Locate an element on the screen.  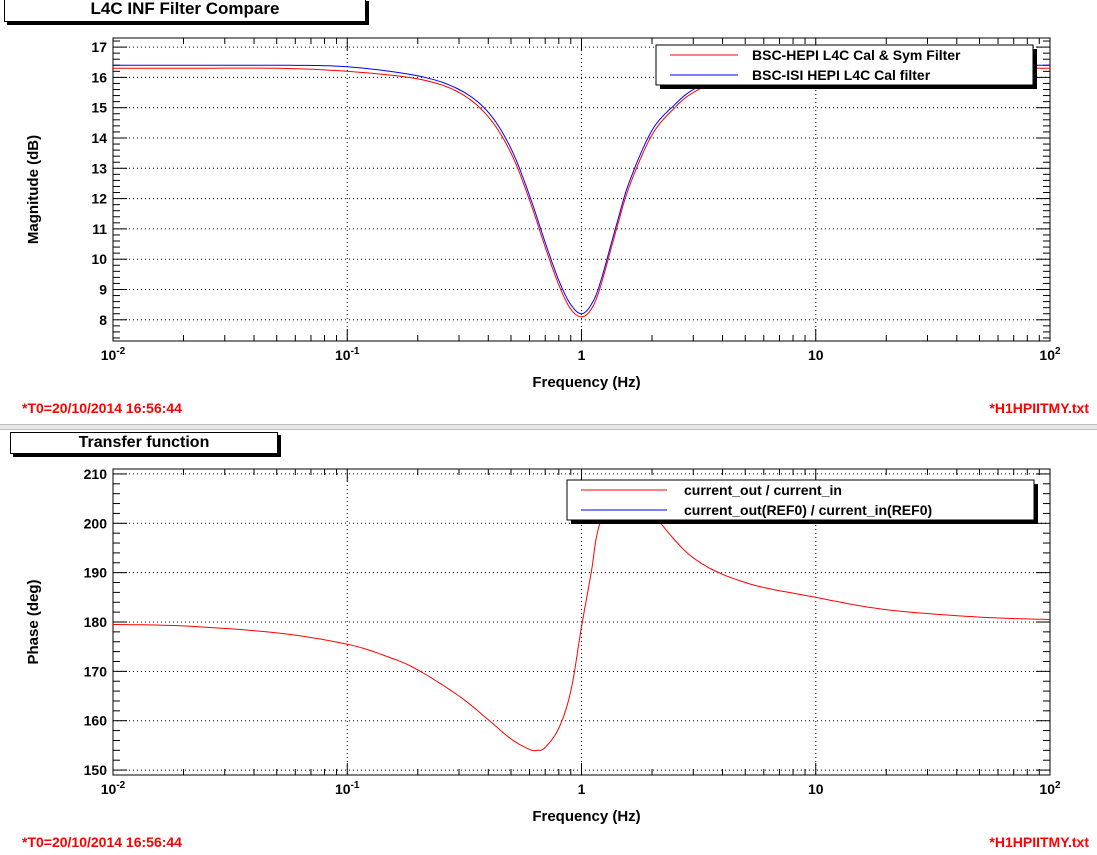
y-tick-label: 12 is located at coordinates (99, 199).